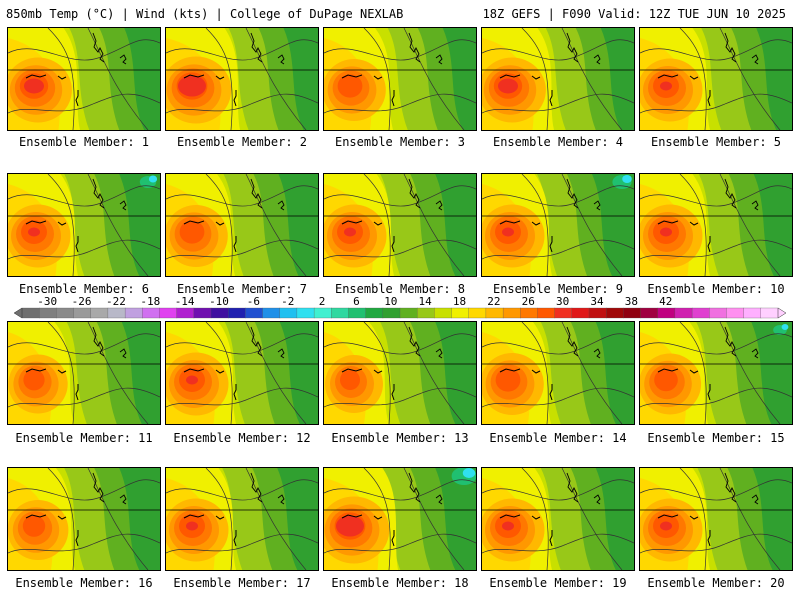 The width and height of the screenshot is (800, 600). Describe the element at coordinates (84, 583) in the screenshot. I see `ensemble-member-label: Ensemble Member: 16` at that location.